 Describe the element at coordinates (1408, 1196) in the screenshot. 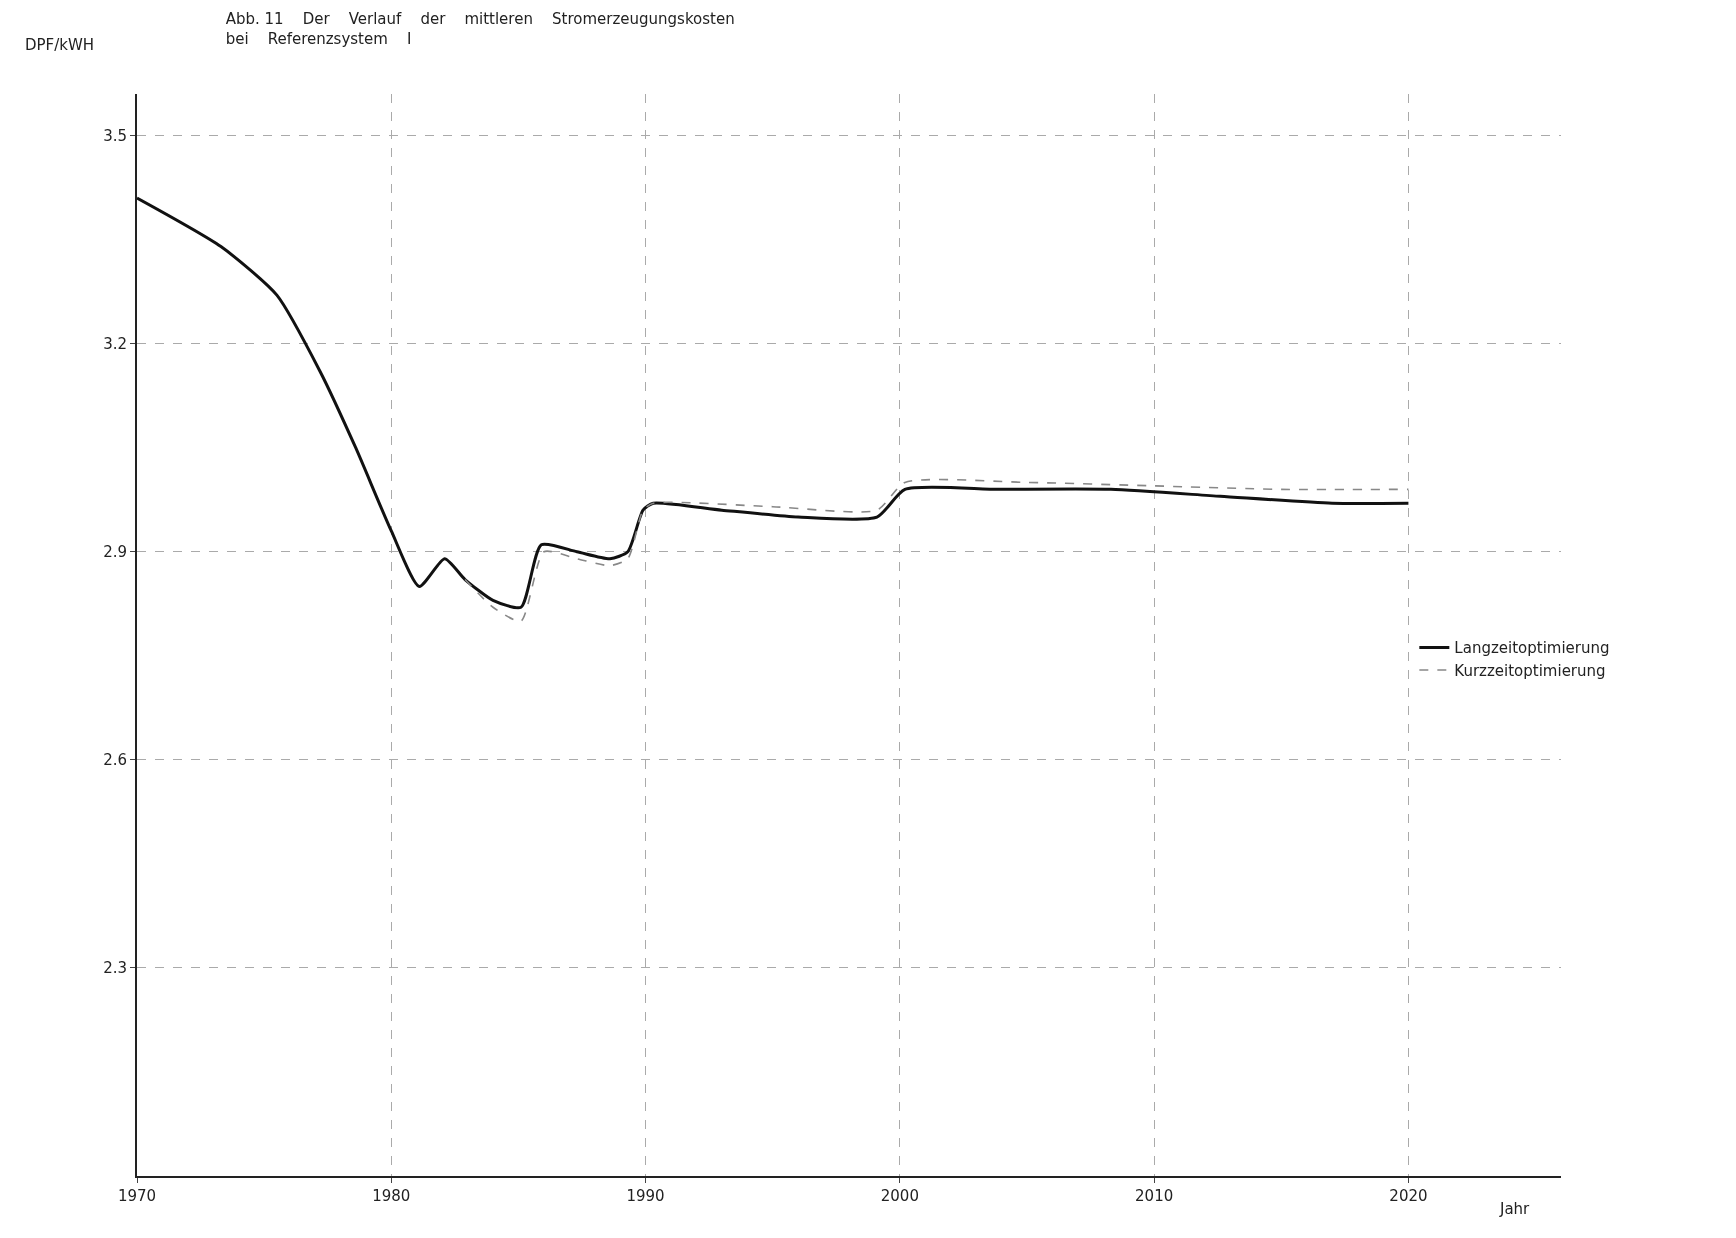

I see `x-tick-label: 2020` at that location.